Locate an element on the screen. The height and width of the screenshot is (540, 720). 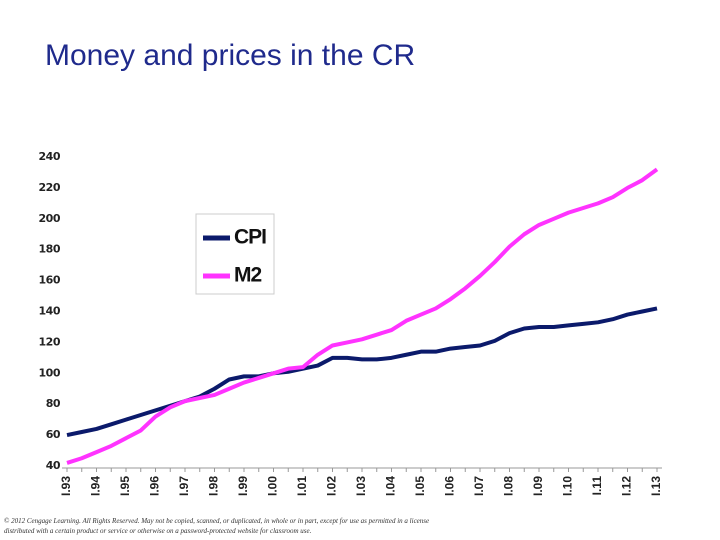
chart-title: Money and prices in the CR is located at coordinates (230, 55).